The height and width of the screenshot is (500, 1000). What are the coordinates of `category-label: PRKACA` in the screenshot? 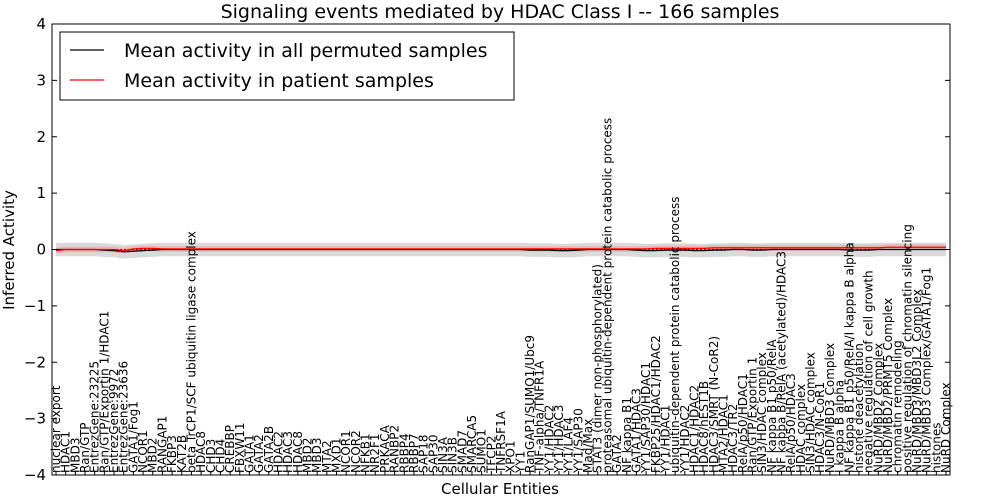 It's located at (385, 448).